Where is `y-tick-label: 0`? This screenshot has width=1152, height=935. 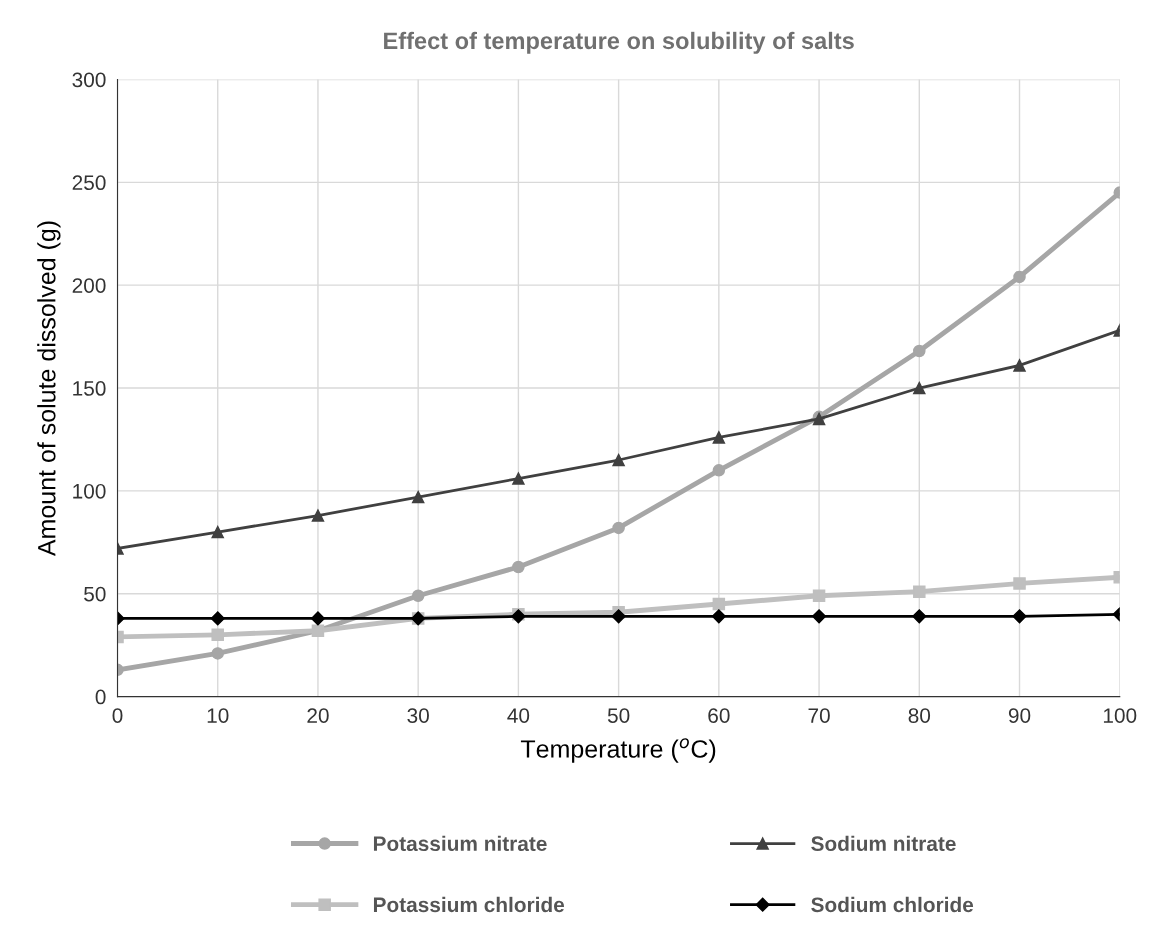
y-tick-label: 0 is located at coordinates (100, 697).